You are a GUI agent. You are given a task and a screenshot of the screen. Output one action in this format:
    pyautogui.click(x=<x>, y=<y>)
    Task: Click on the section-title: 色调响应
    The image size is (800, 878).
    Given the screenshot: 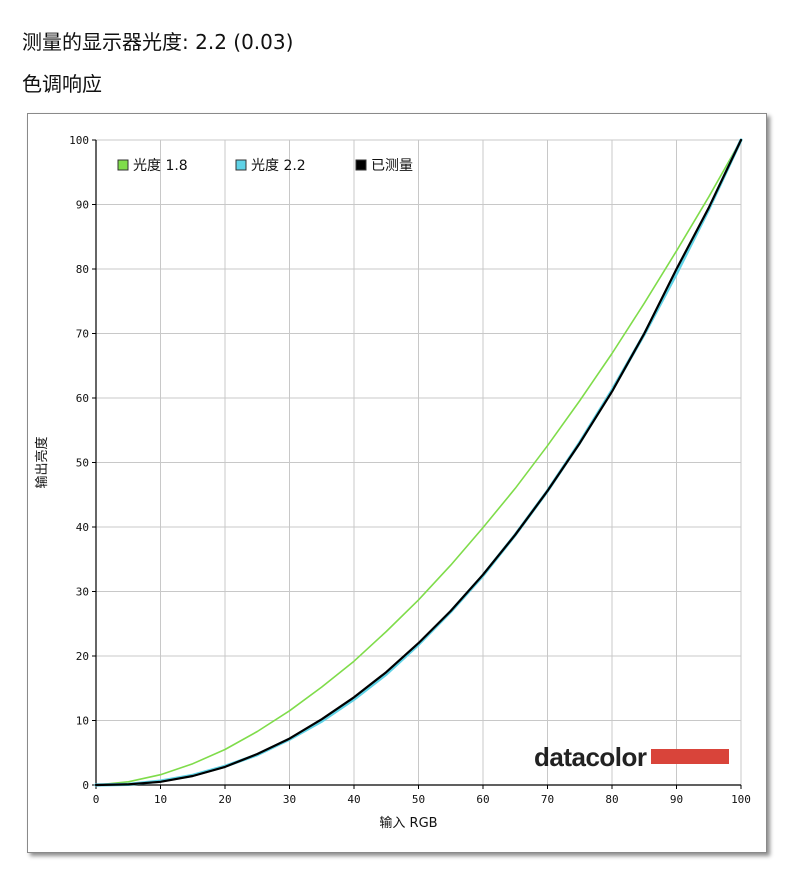 What is the action you would take?
    pyautogui.click(x=62, y=84)
    